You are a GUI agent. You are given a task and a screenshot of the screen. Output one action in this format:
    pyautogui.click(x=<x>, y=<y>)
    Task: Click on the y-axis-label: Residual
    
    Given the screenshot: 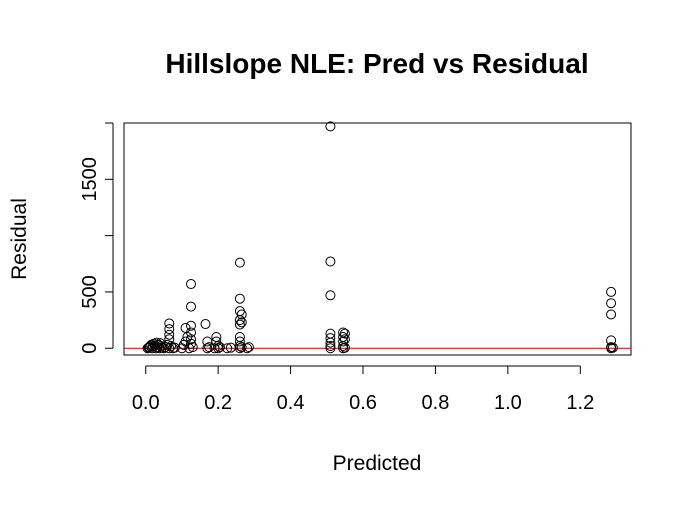 What is the action you would take?
    pyautogui.click(x=19, y=239)
    